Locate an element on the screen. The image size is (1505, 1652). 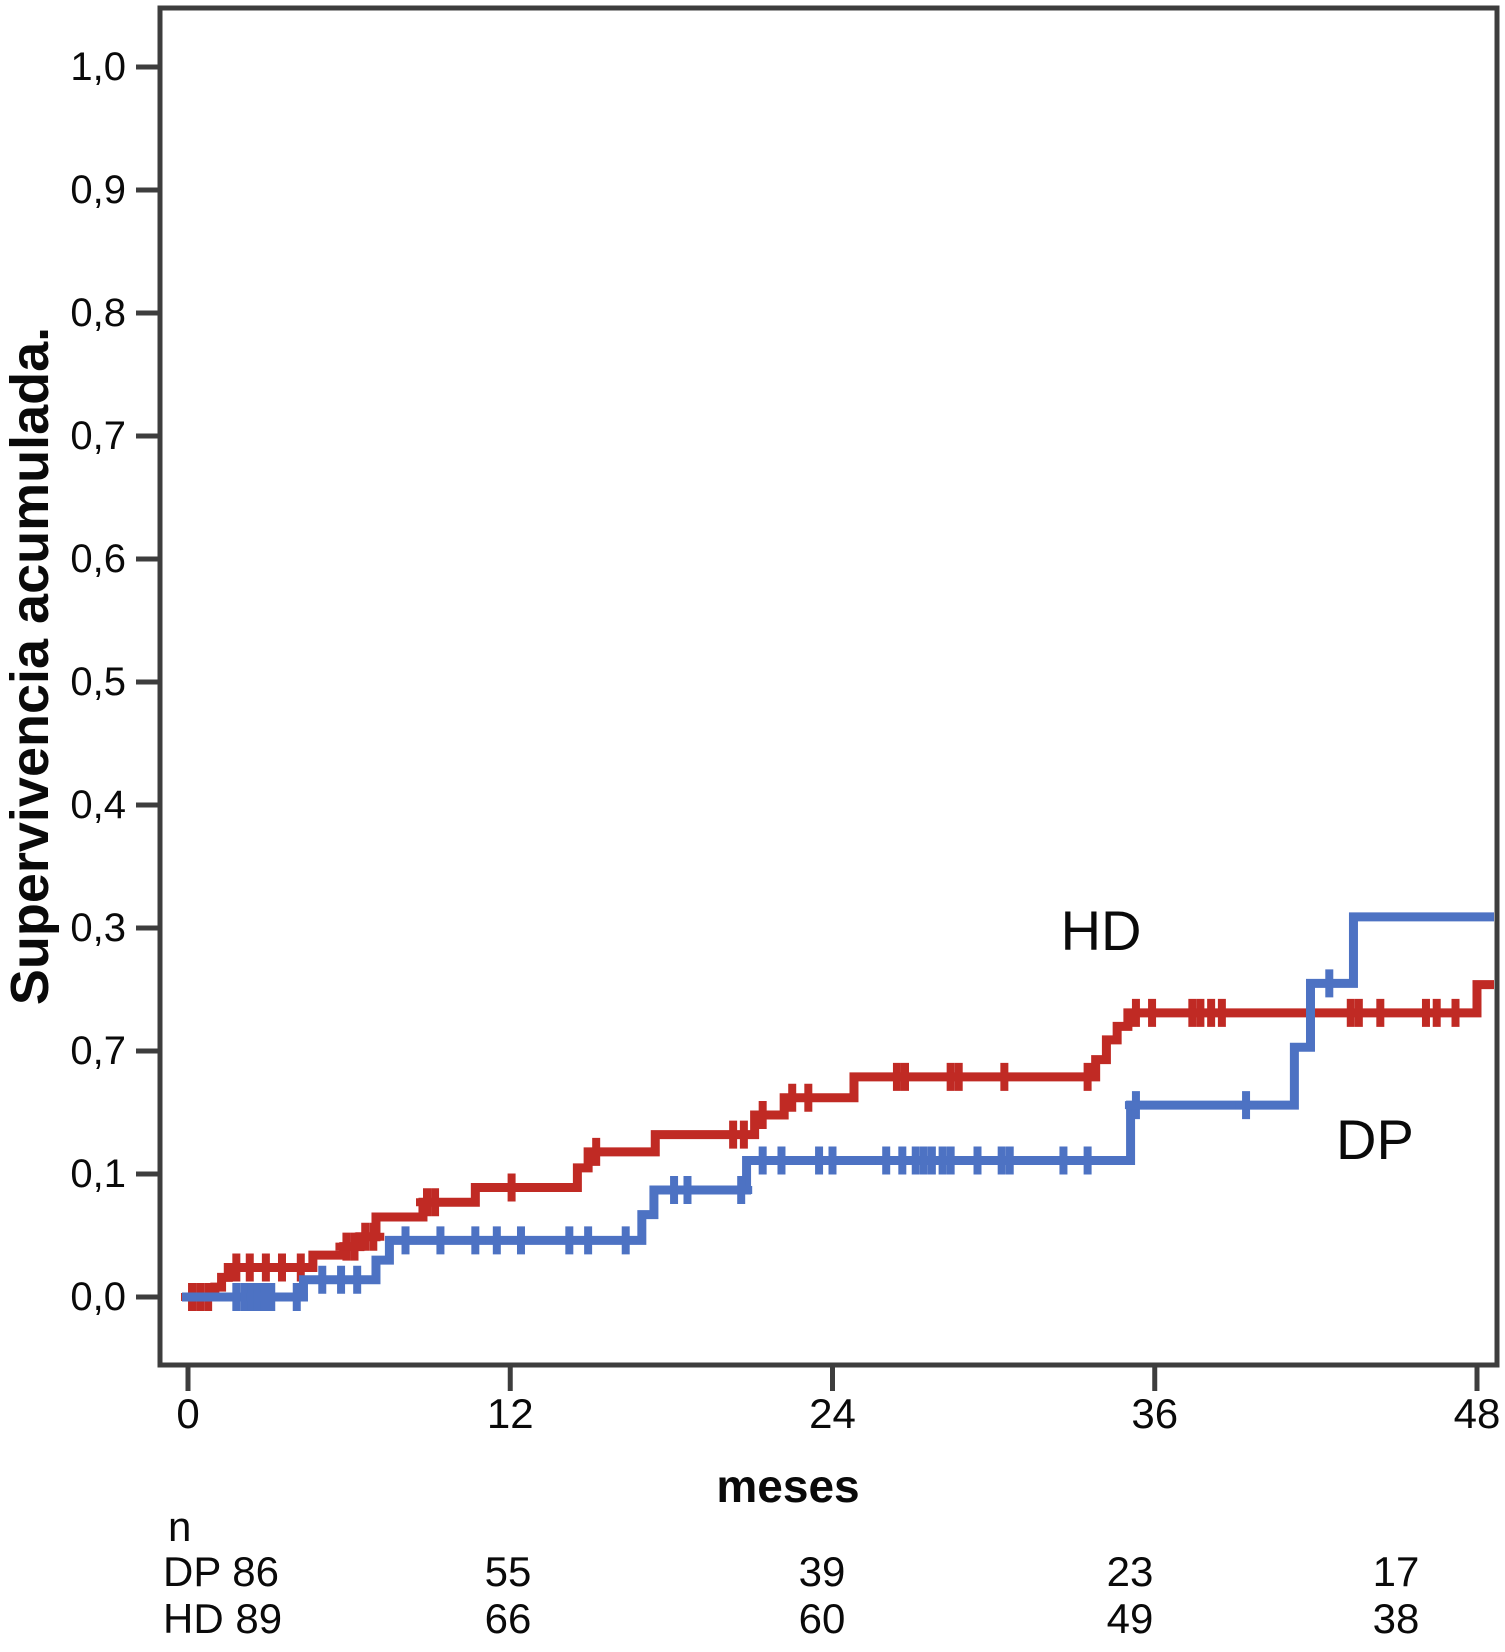
risk-table-row-label-hd: HD 89 is located at coordinates (222, 1618).